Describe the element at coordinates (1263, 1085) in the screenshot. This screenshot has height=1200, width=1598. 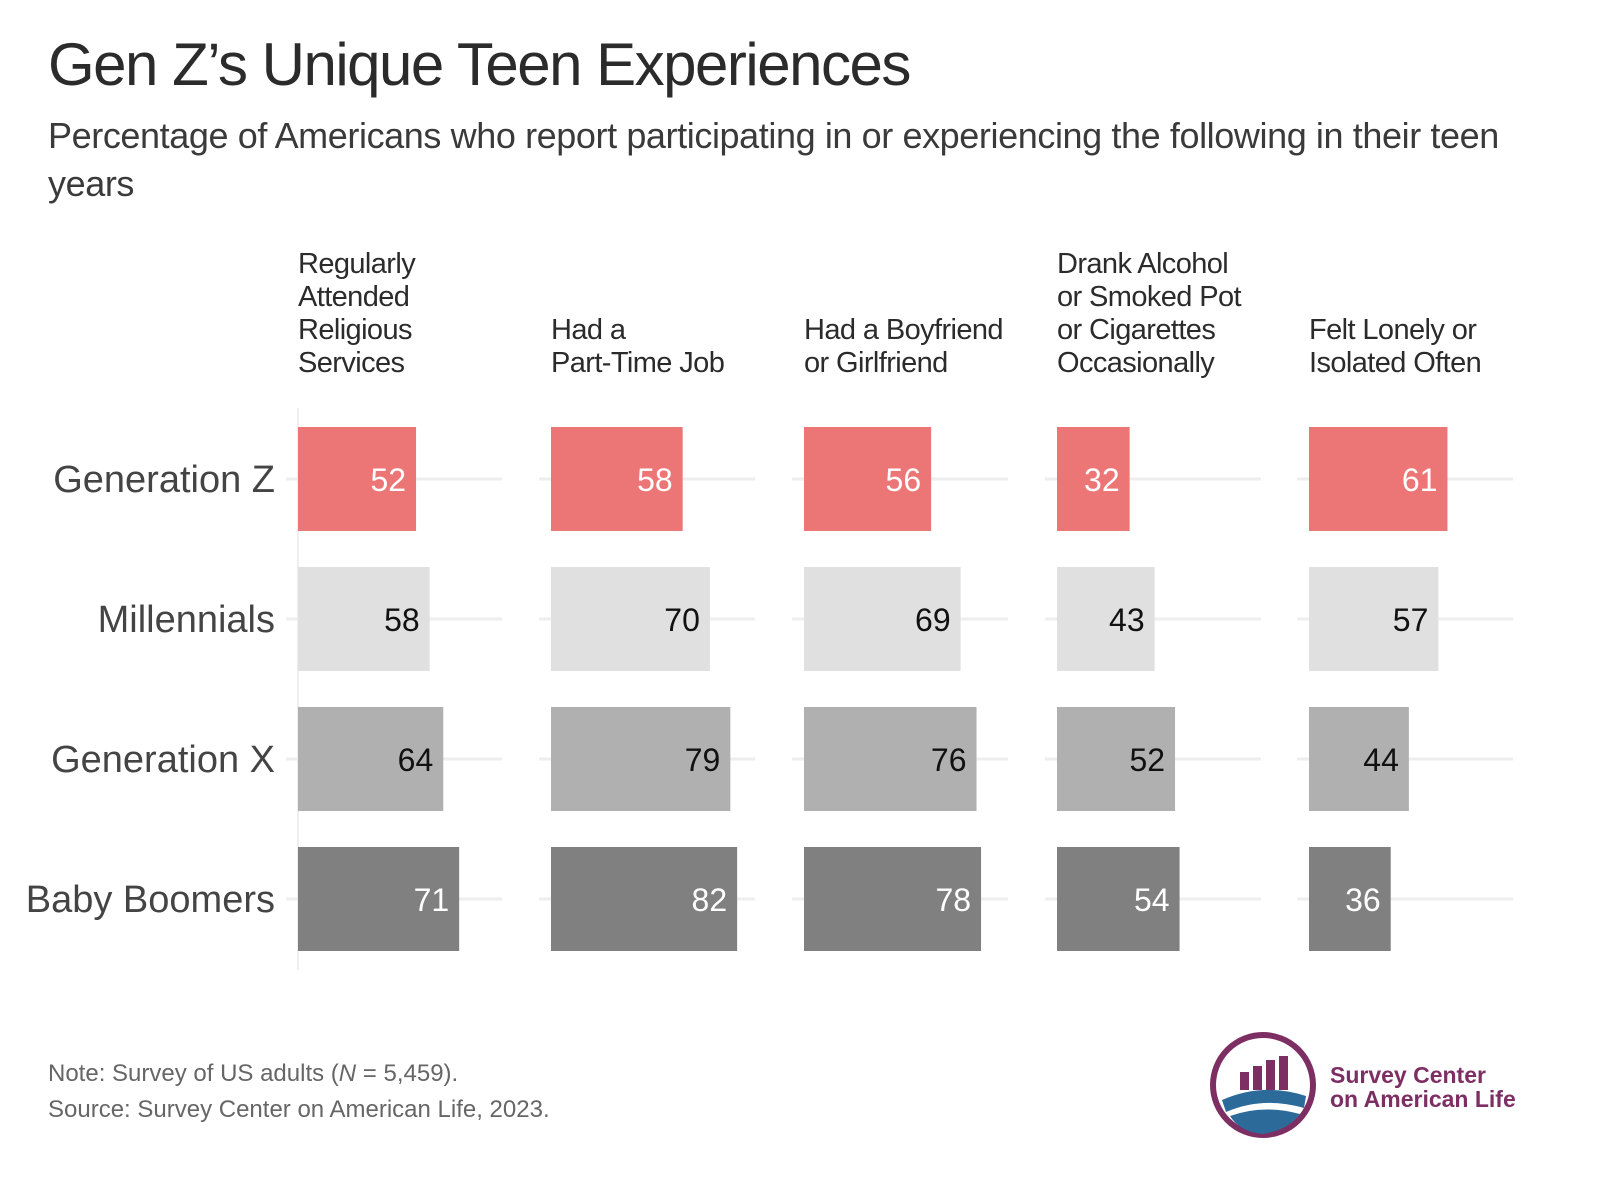
I see `survey-center-logo-icon` at that location.